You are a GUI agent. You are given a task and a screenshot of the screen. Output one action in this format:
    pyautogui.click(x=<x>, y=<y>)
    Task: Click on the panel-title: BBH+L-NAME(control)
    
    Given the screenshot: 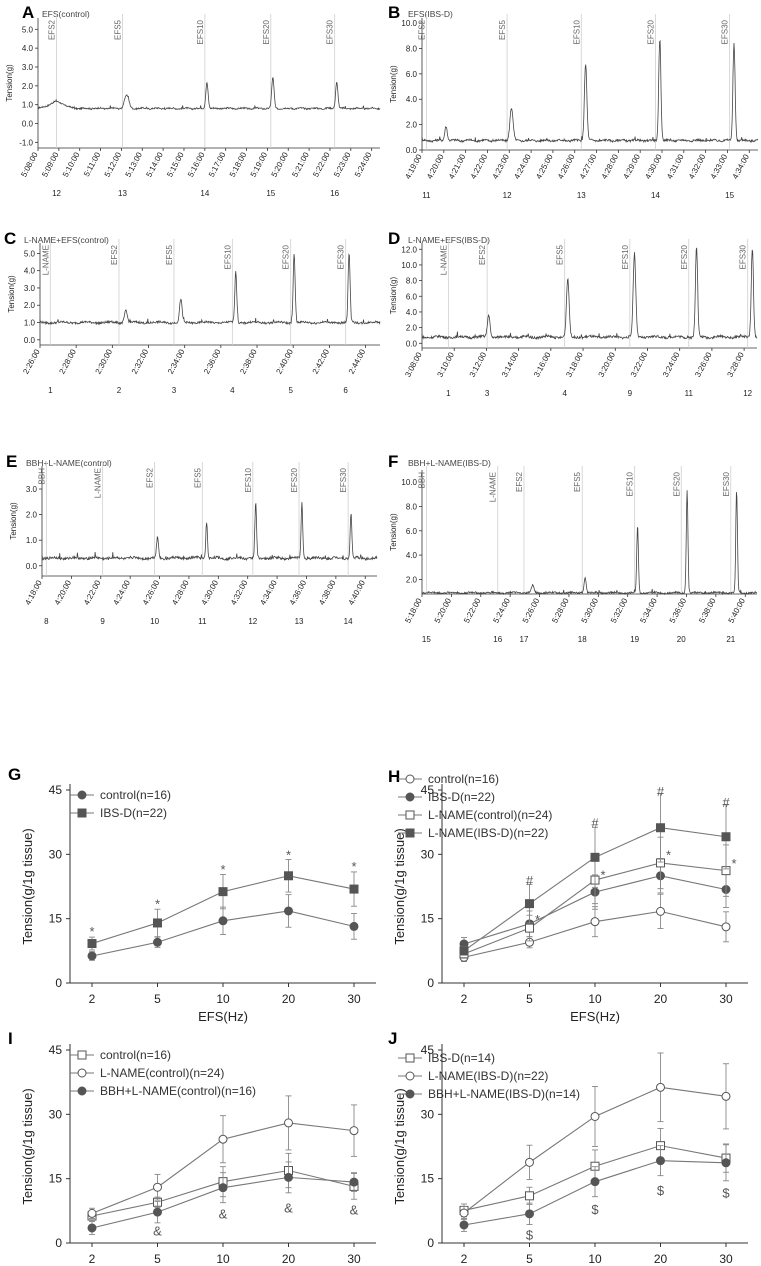 What is the action you would take?
    pyautogui.click(x=69, y=463)
    